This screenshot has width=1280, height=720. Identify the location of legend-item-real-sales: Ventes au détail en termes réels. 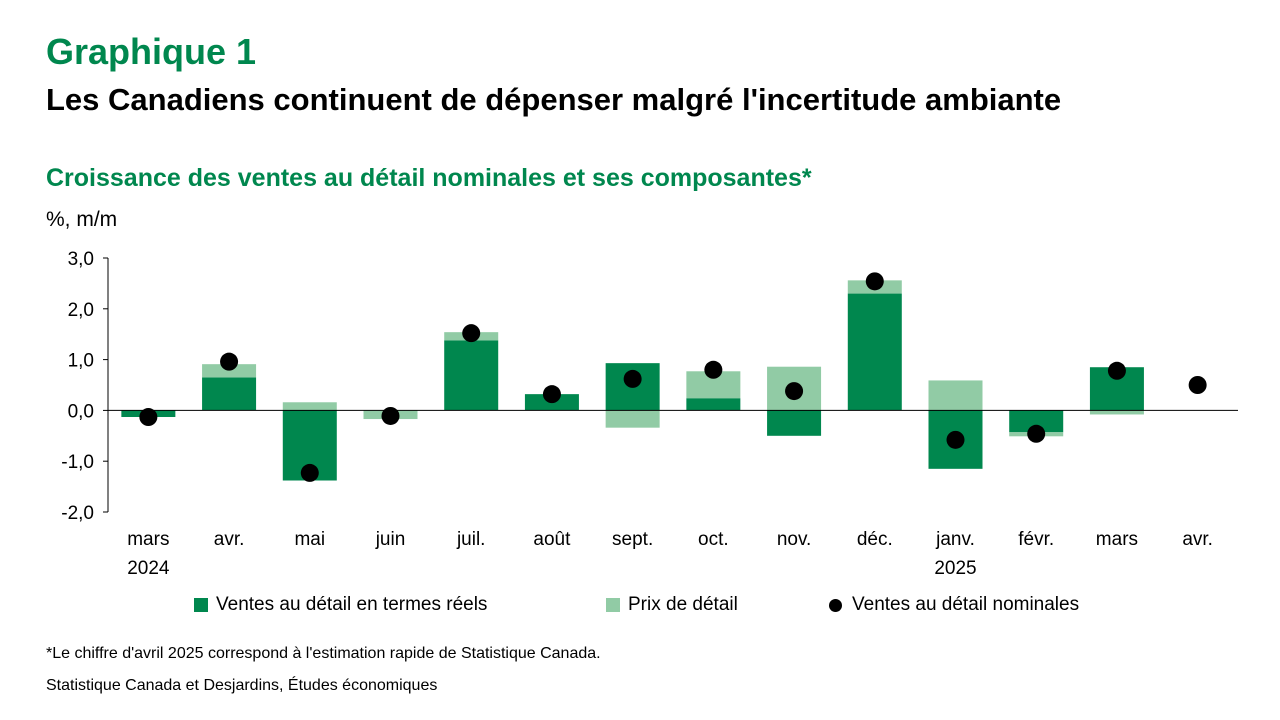
(340, 605).